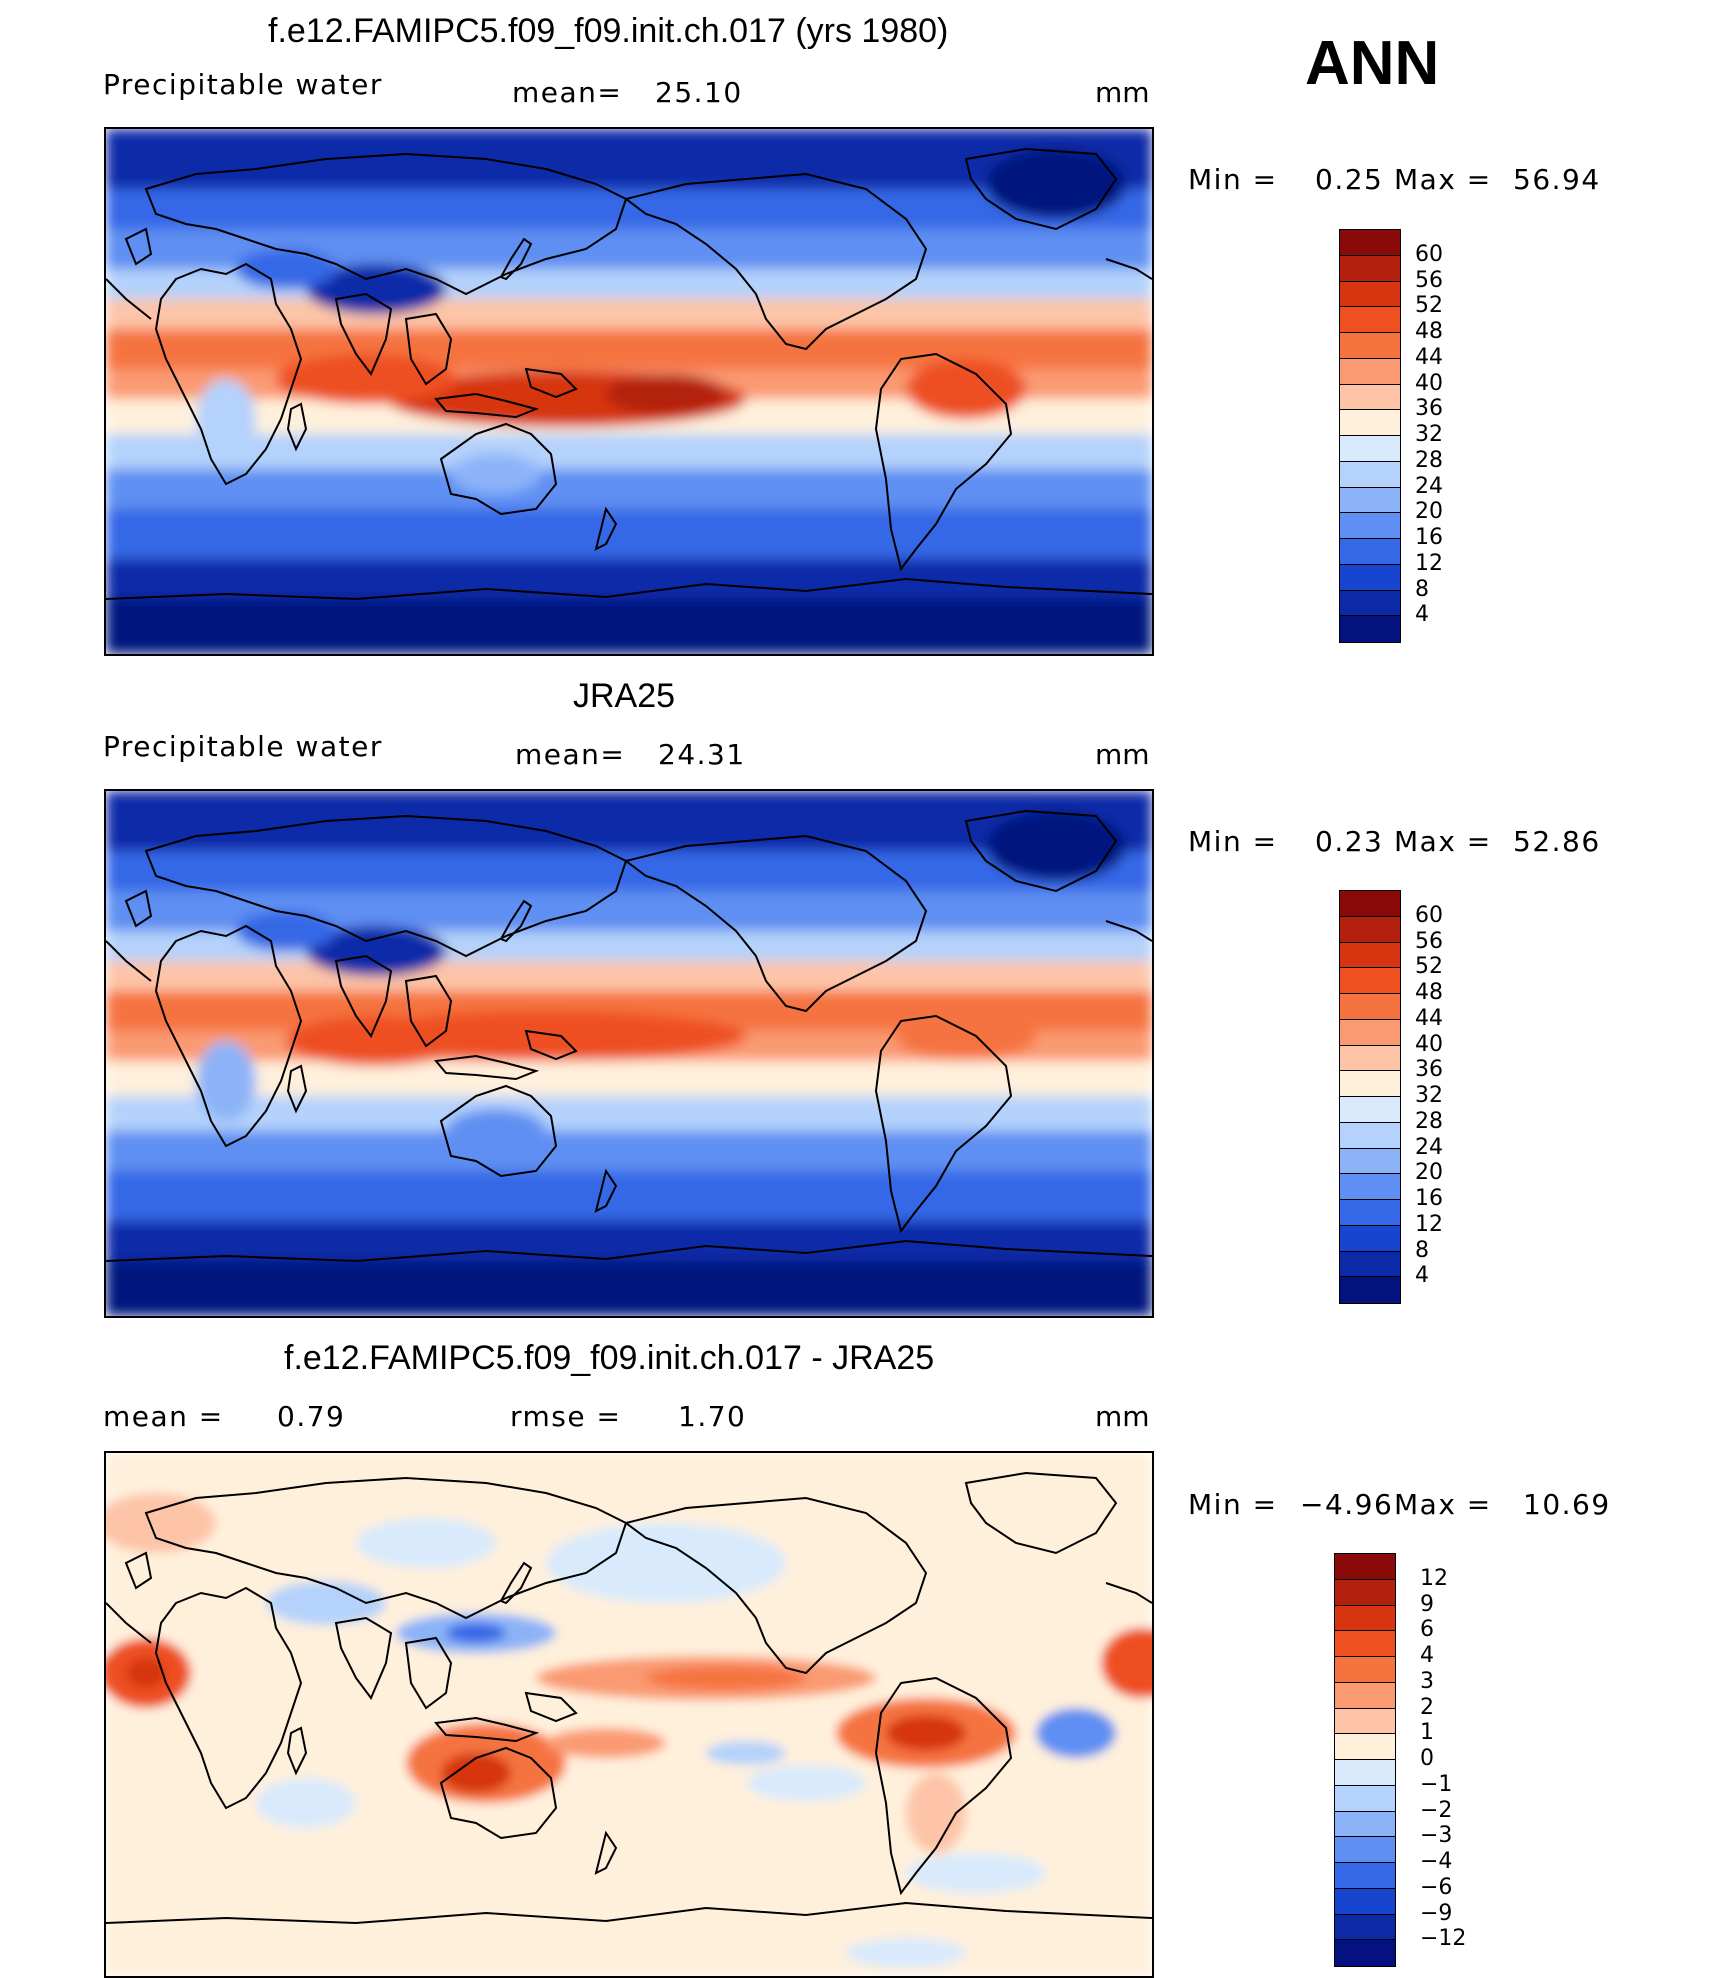 The image size is (1710, 1978). What do you see at coordinates (1443, 1504) in the screenshot?
I see `panel3-max-label: Max =` at bounding box center [1443, 1504].